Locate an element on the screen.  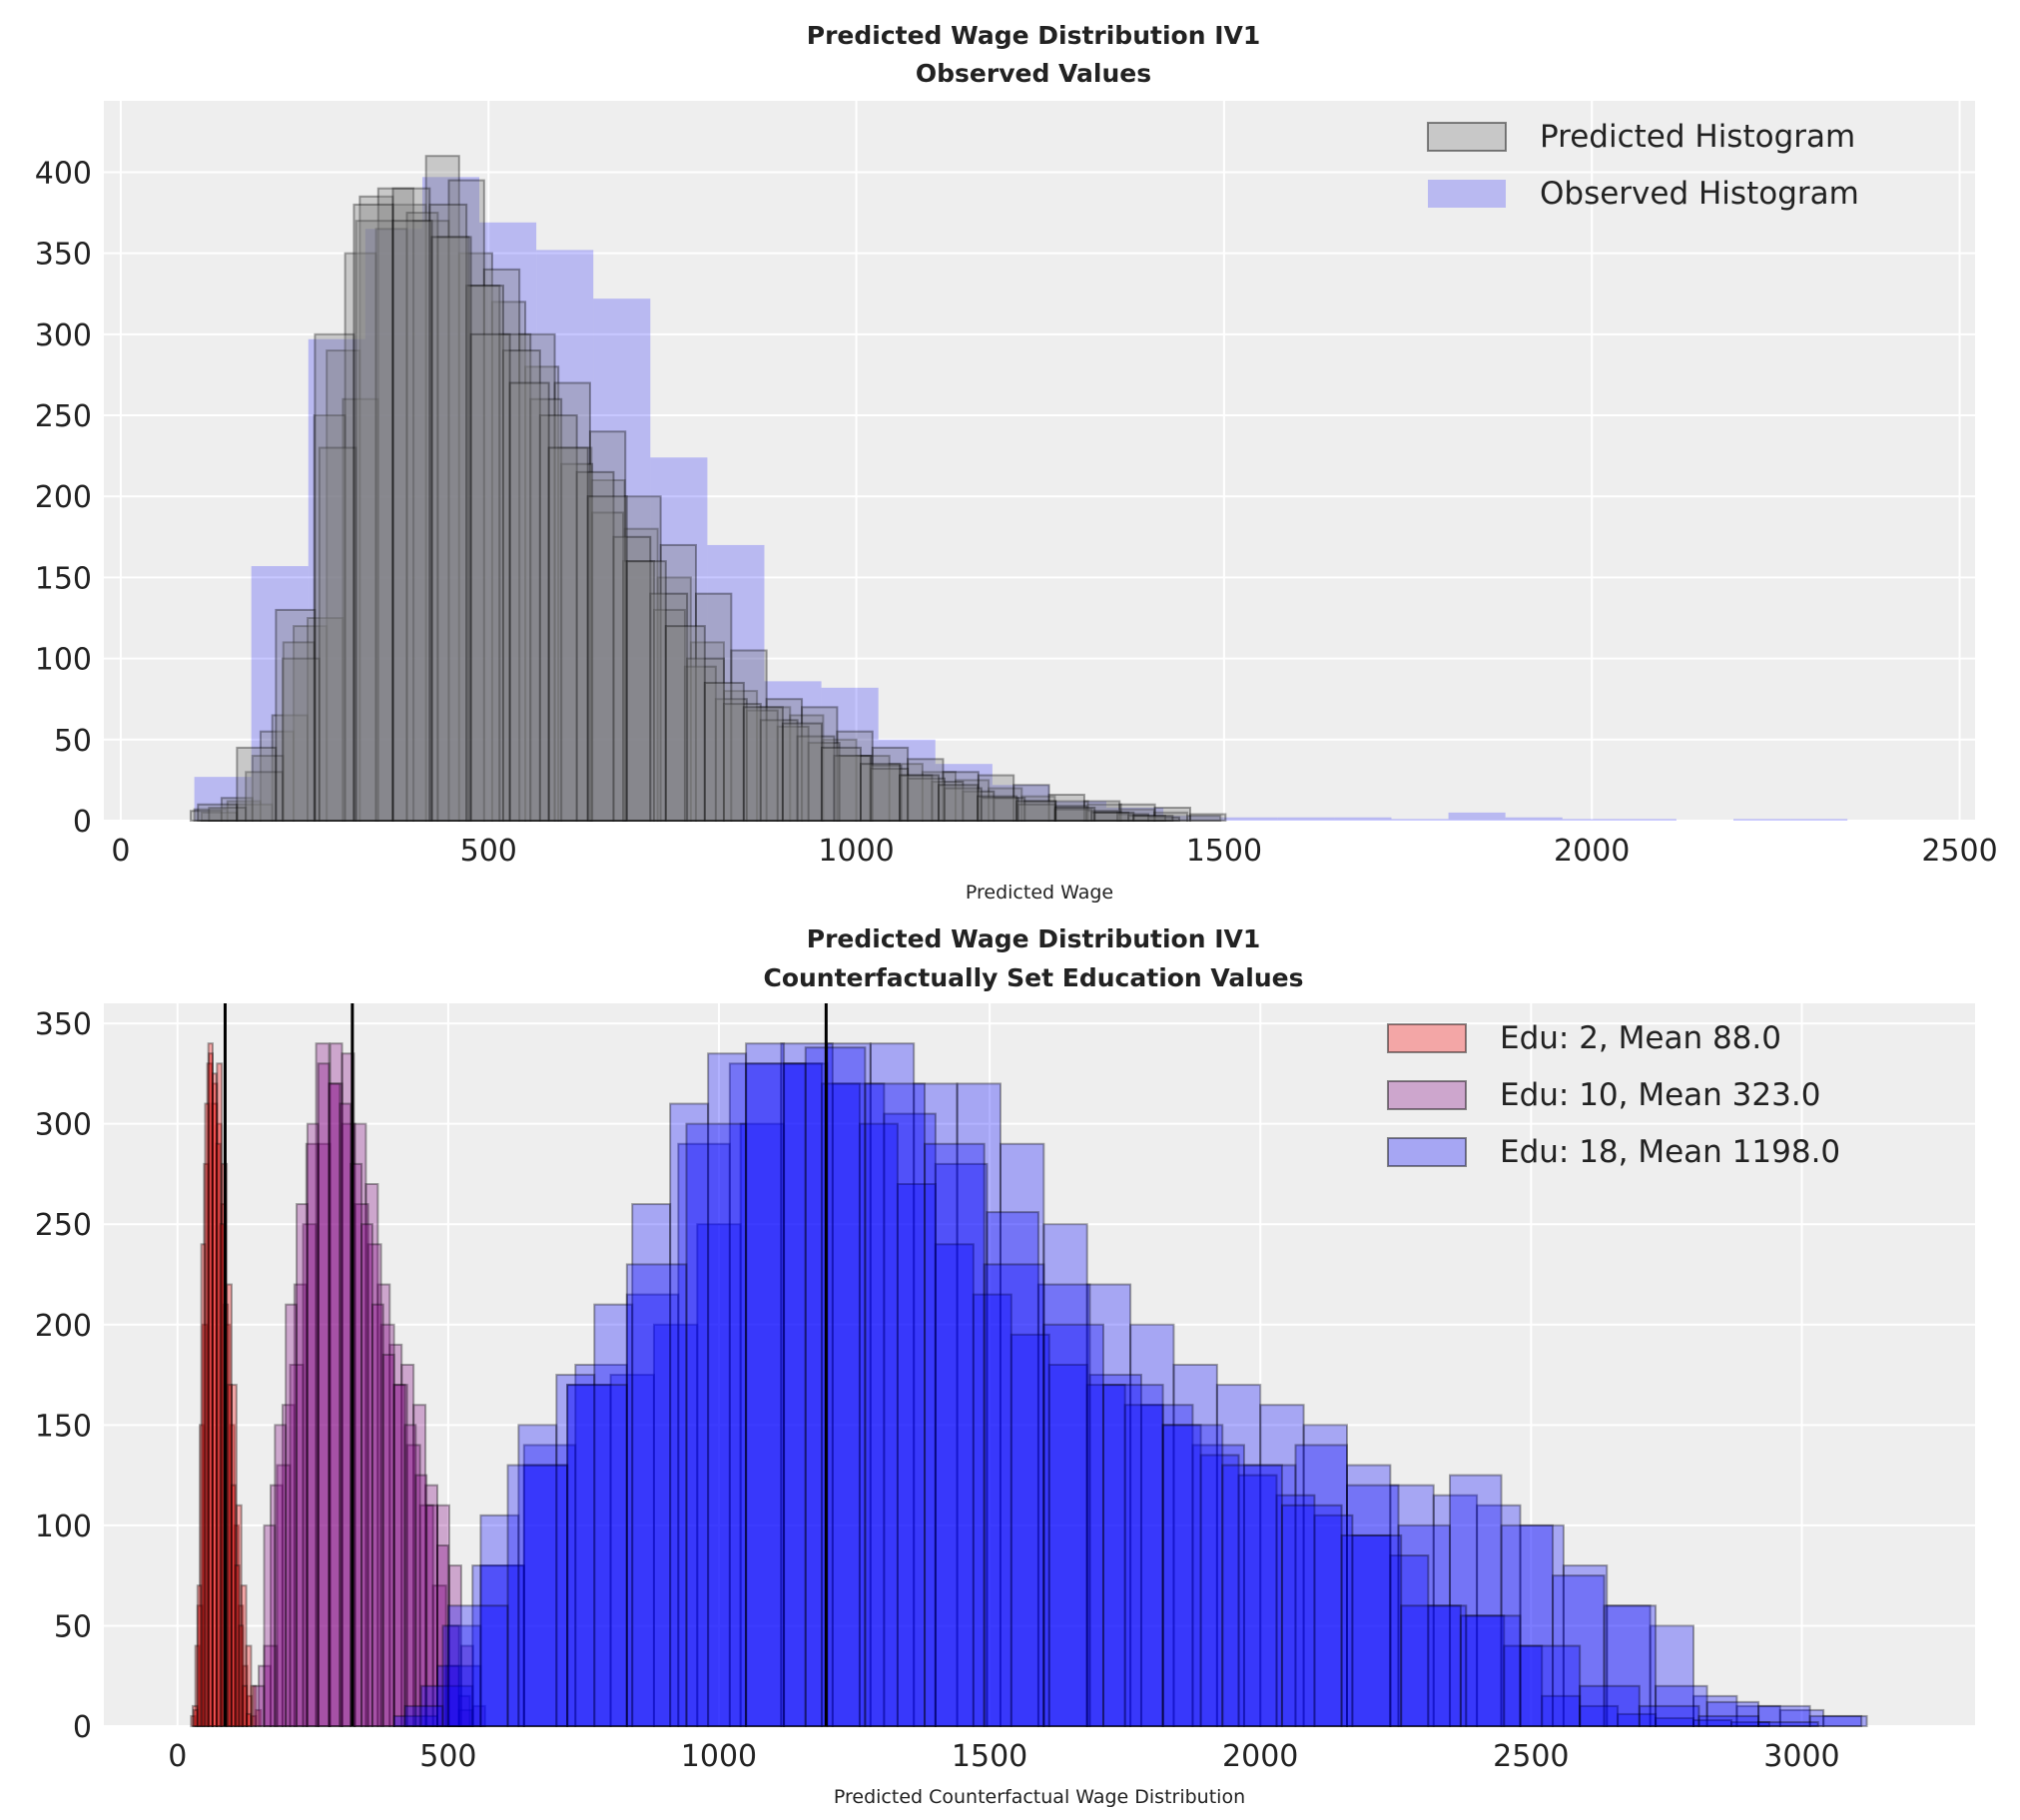
top-chart-title: Predicted Wage Distribution IV1 is located at coordinates (1034, 35).